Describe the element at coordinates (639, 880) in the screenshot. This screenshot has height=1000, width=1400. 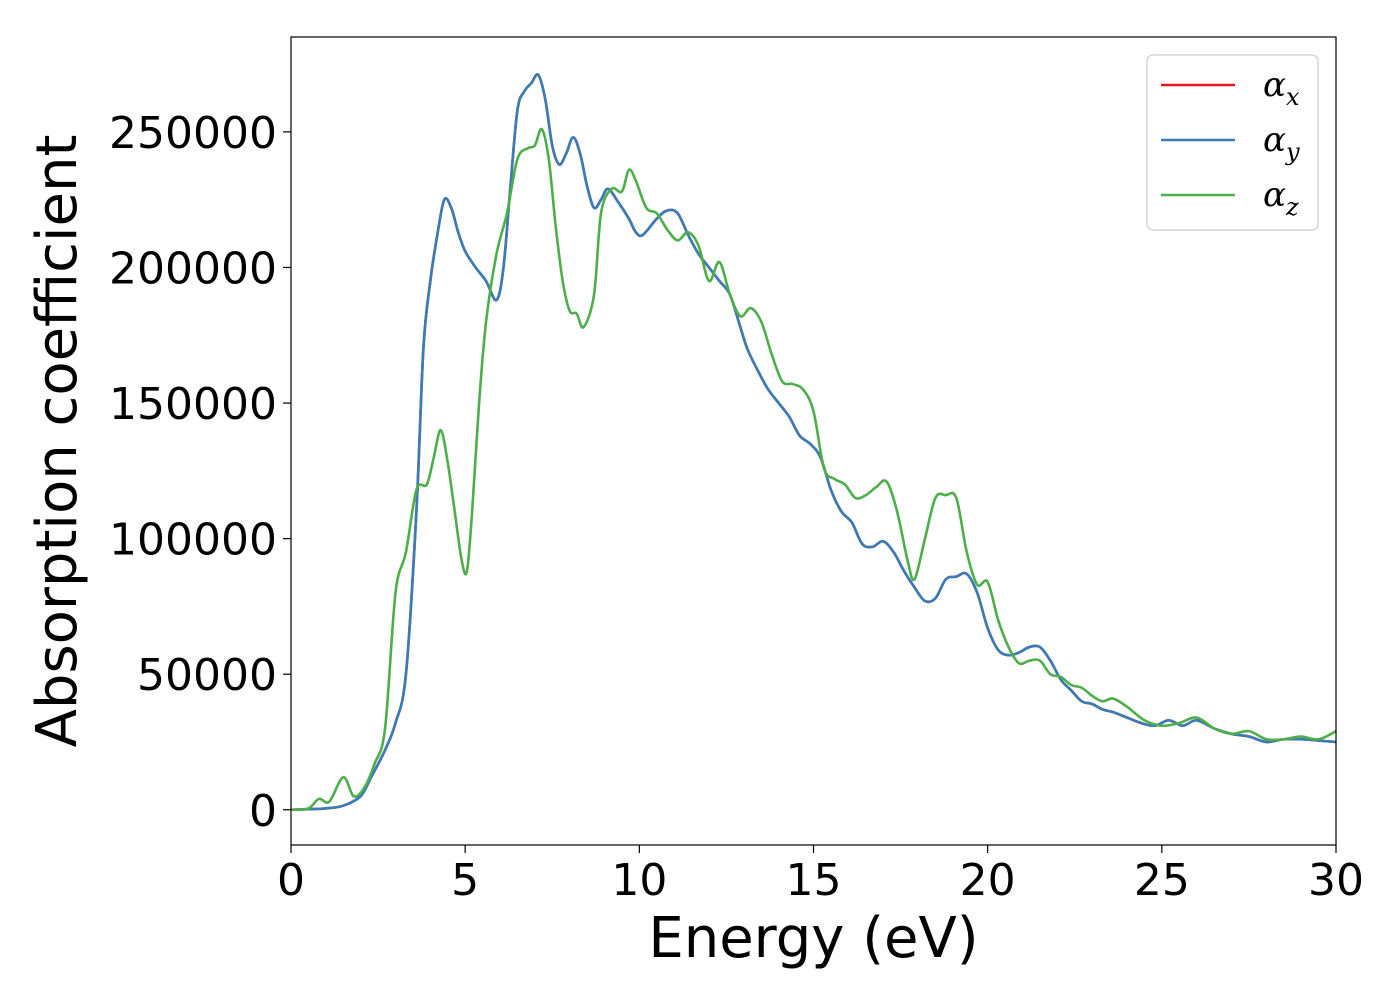
I see `x-tick-label: 10` at that location.